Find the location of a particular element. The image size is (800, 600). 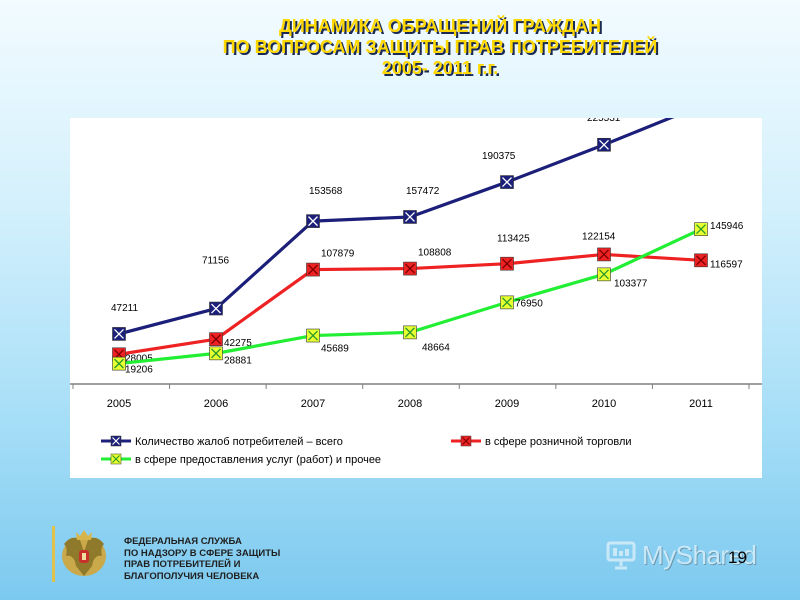

org-line-3: ПРАВ ПОТРЕБИТЕЛЕЙ И is located at coordinates (182, 564).